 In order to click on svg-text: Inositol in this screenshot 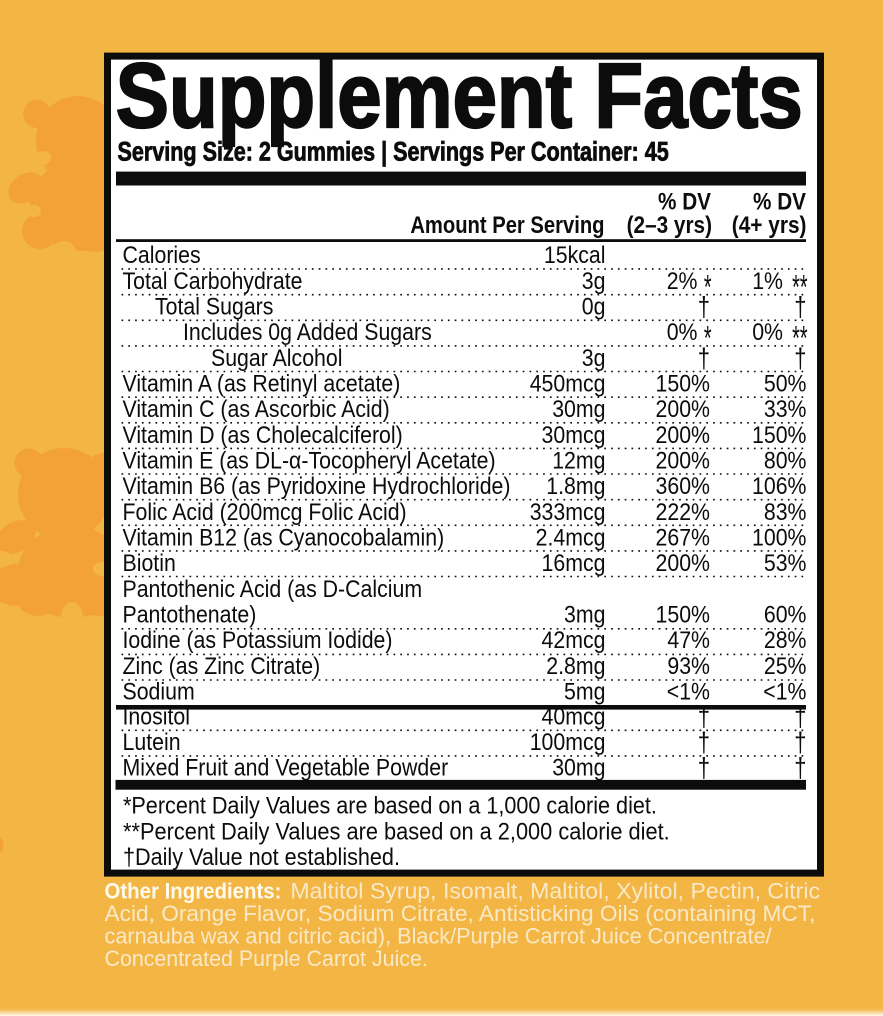, I will do `click(157, 715)`.